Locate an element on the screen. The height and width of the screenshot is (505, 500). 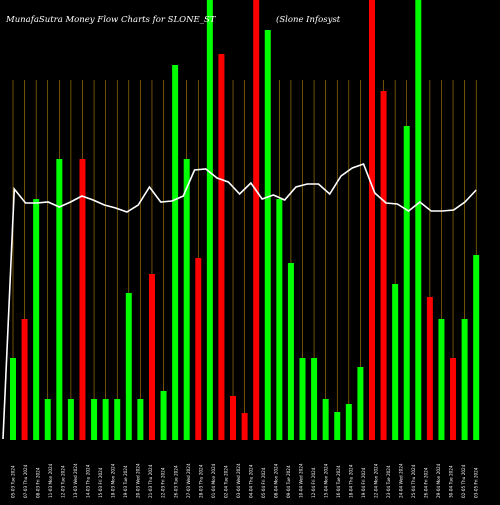
x-tick-label: 21-03 Thu 2024 is located at coordinates (150, 481).